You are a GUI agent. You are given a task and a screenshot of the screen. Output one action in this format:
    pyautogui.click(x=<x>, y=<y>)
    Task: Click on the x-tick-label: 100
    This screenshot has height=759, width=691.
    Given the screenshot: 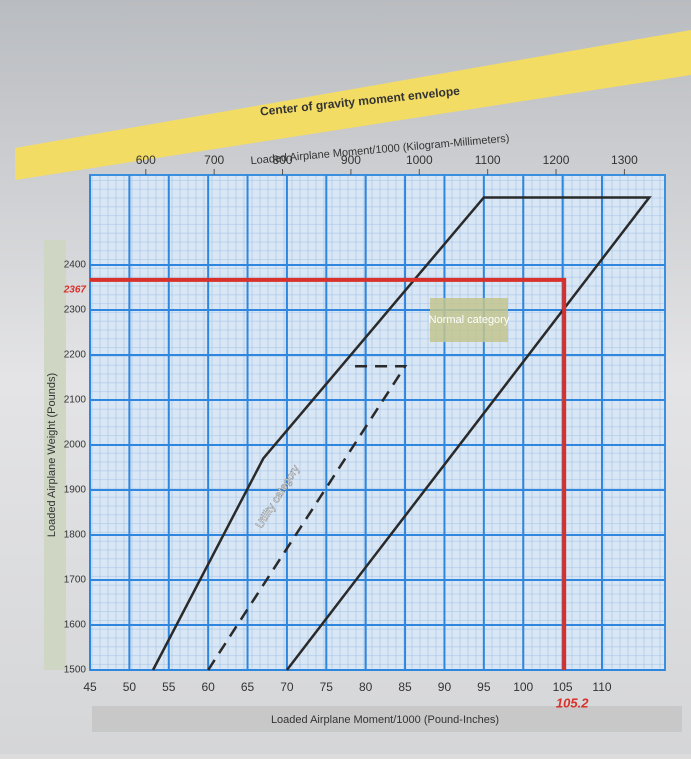 What is the action you would take?
    pyautogui.click(x=523, y=687)
    